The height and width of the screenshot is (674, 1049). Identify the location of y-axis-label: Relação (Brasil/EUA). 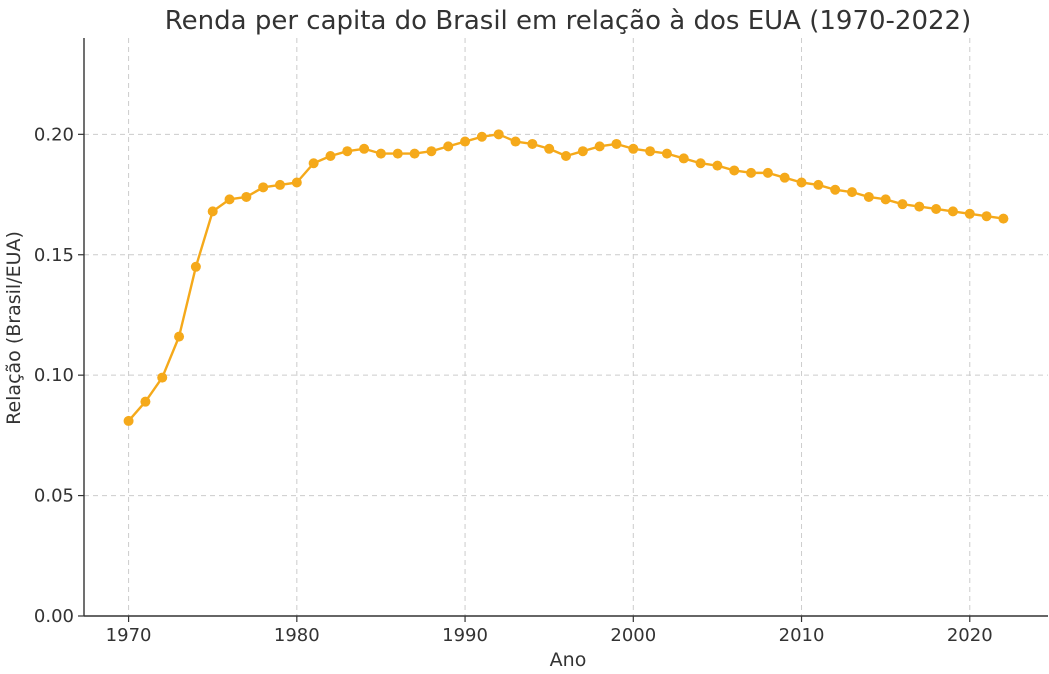
(14, 328).